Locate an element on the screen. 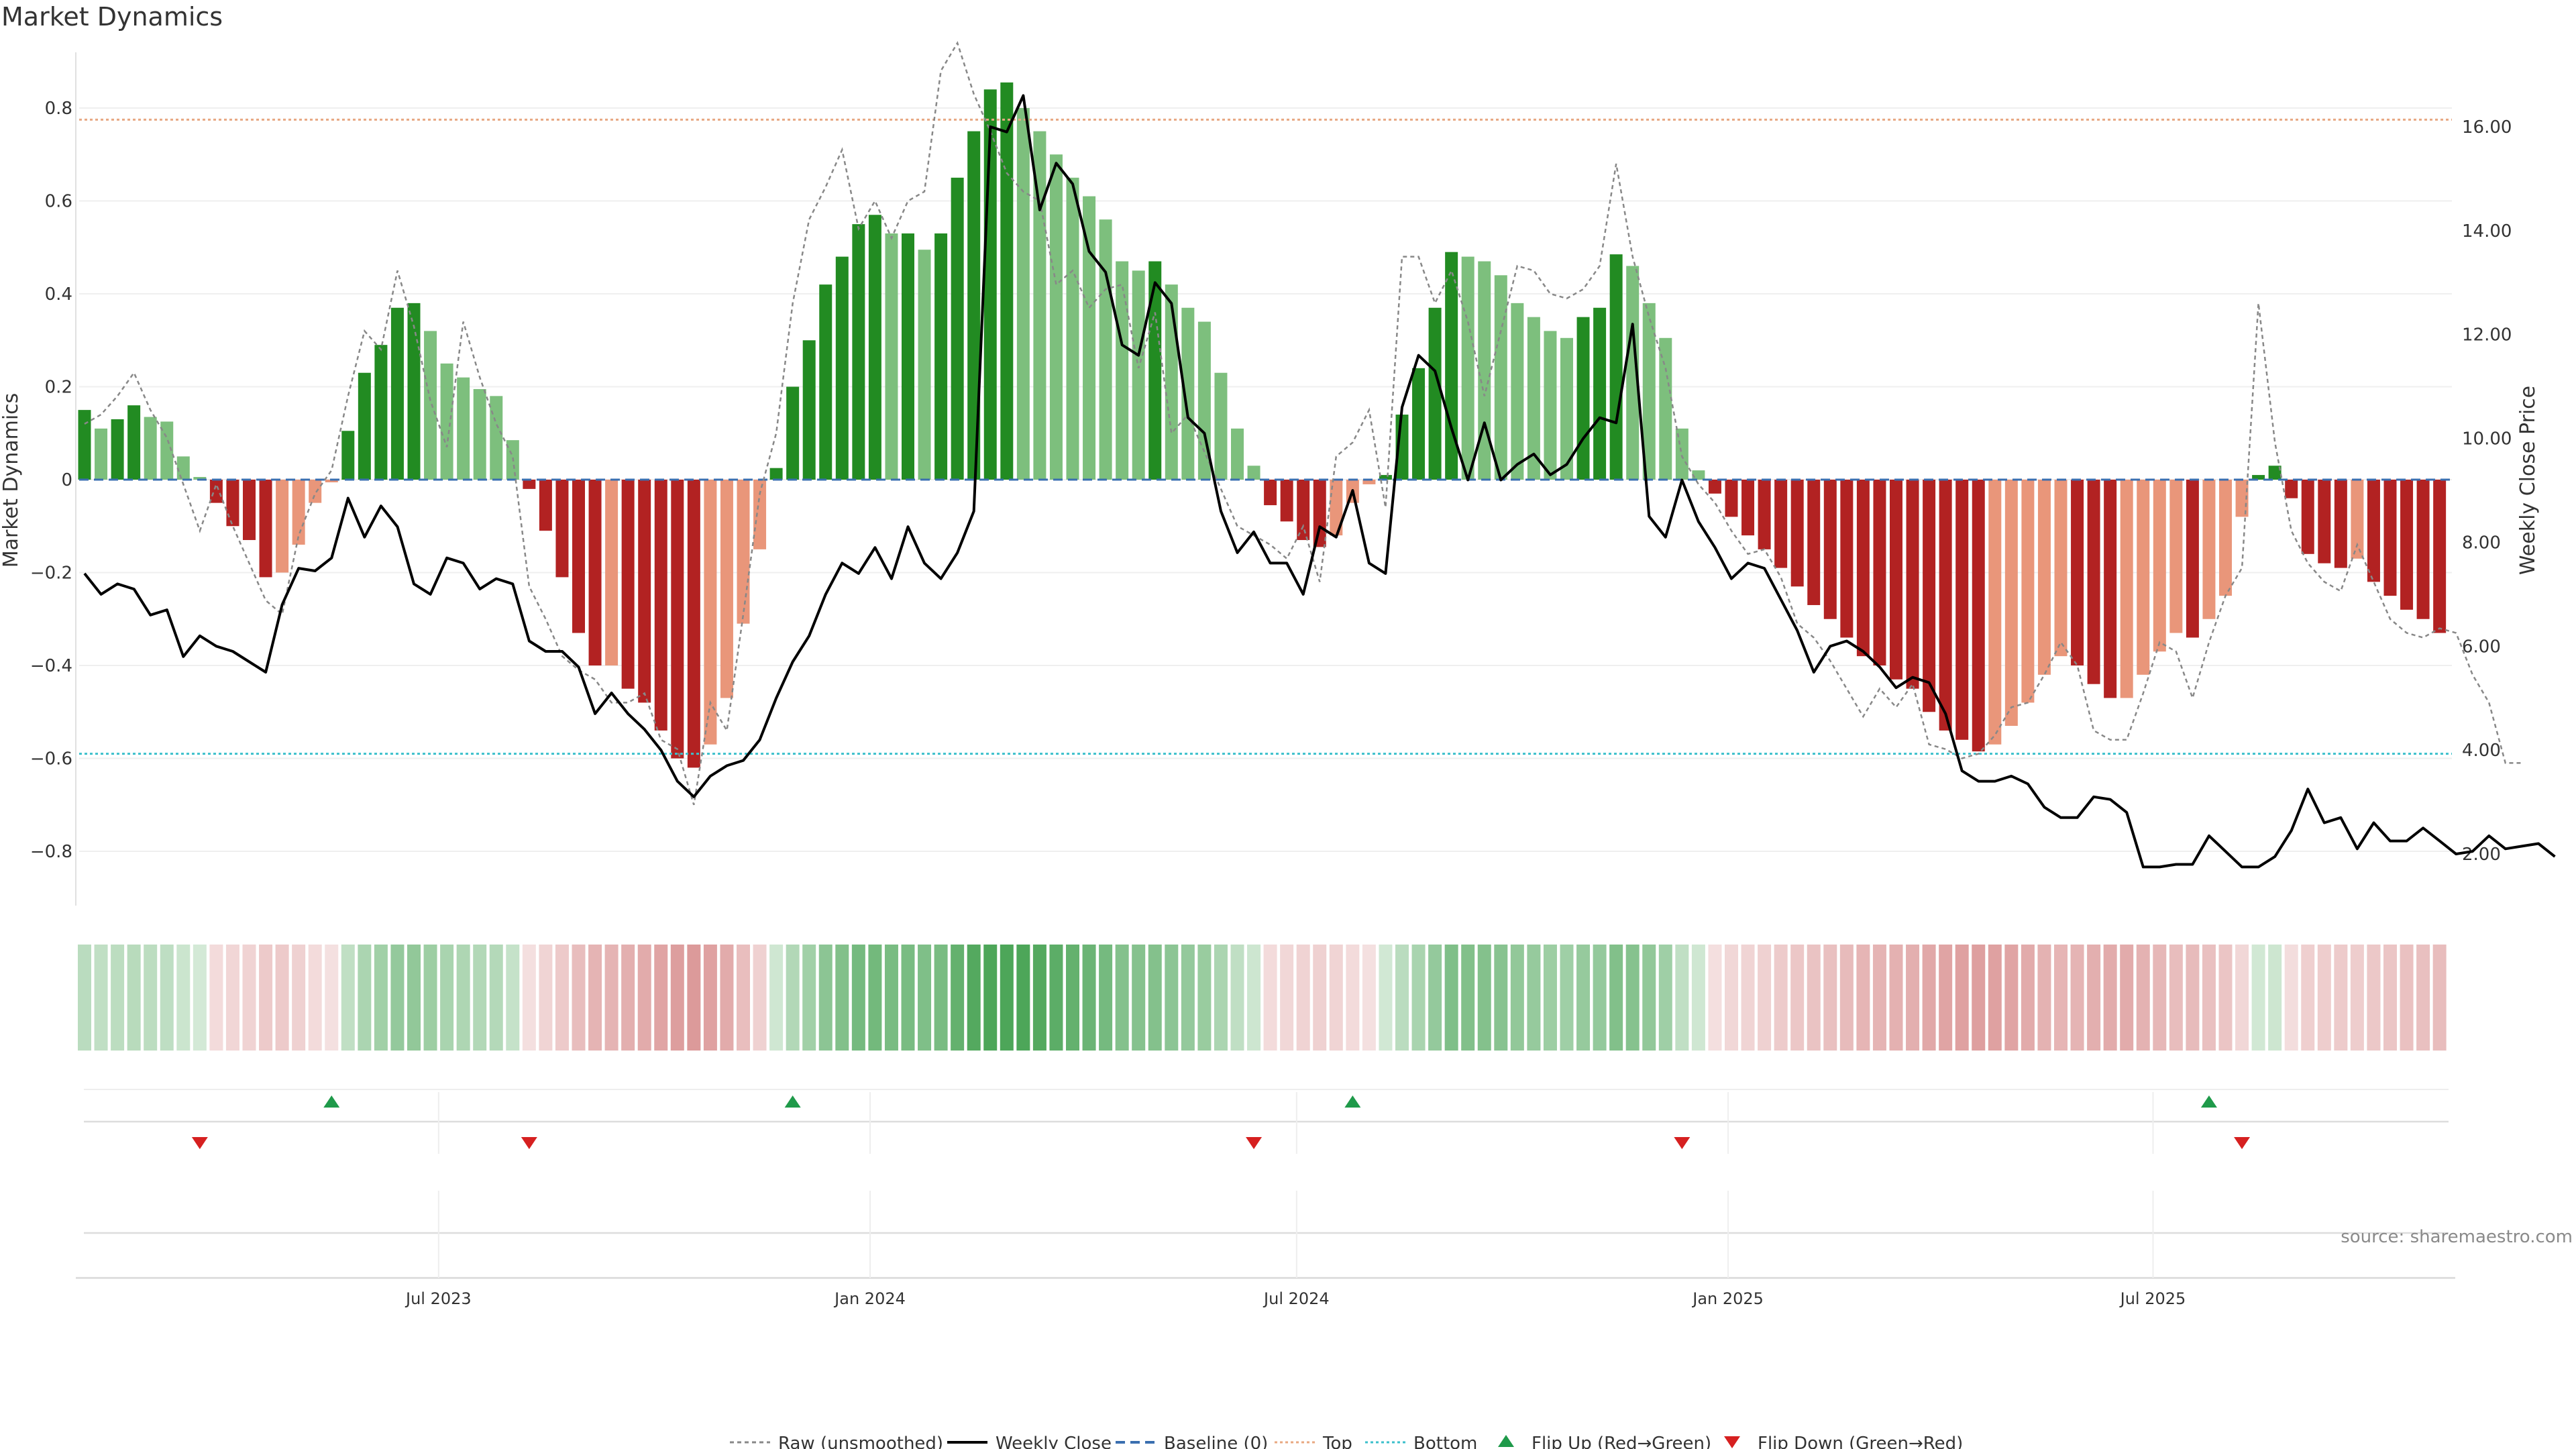 This screenshot has height=1449, width=2576. source-note: source: sharemaestro.com is located at coordinates (2457, 1237).